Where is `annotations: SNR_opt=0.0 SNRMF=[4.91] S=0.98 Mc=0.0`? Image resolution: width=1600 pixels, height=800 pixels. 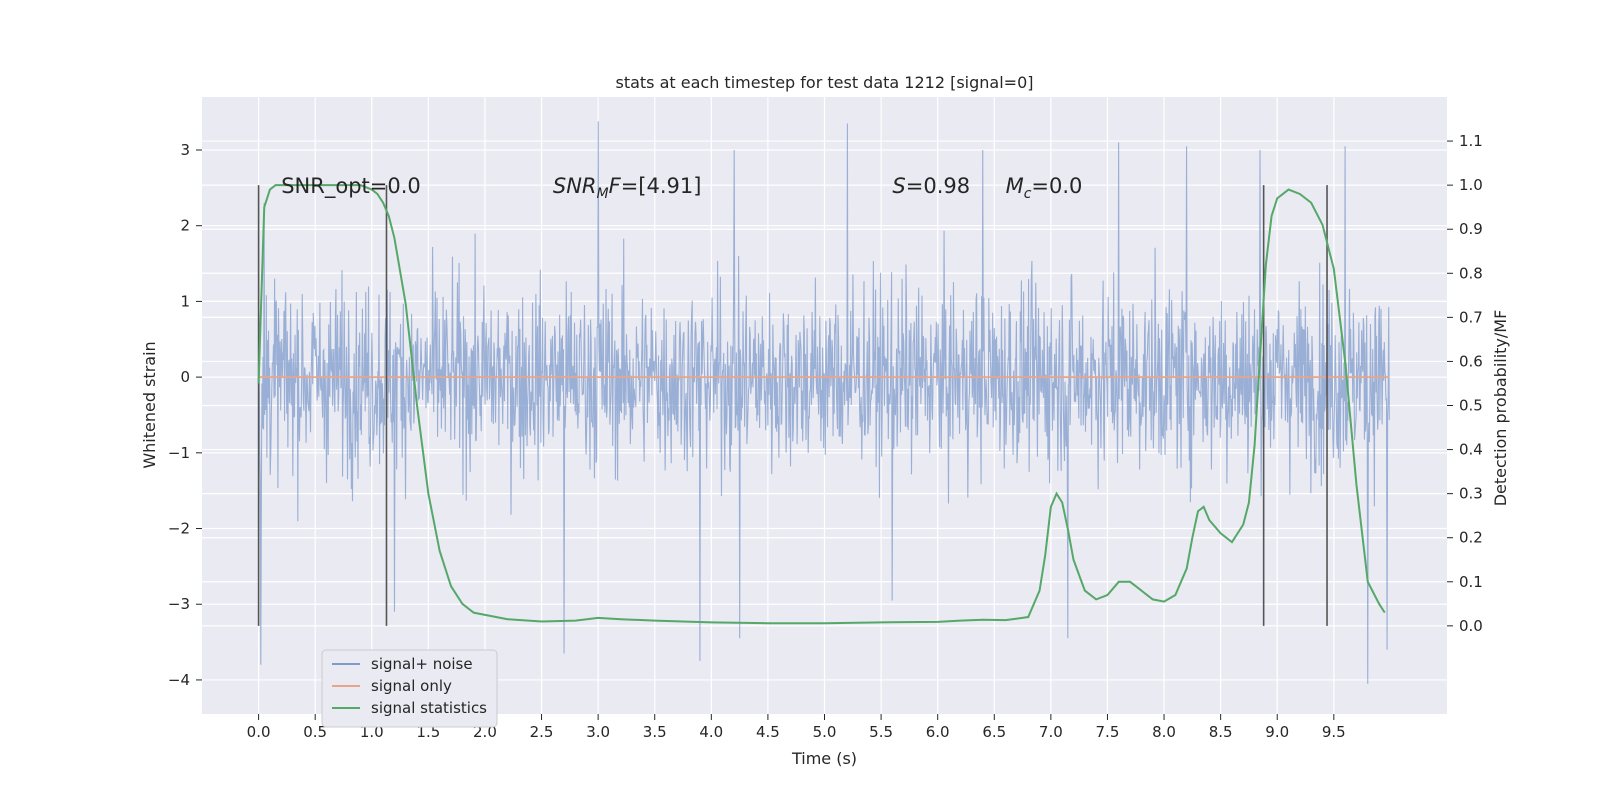
annotations: SNR_opt=0.0 SNRMF=[4.91] S=0.98 Mc=0.0 is located at coordinates (681, 188).